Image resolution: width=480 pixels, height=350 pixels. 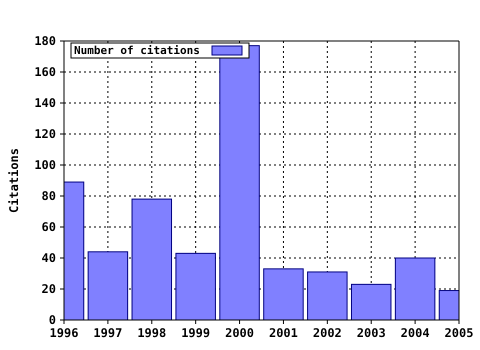 What do you see at coordinates (195, 333) in the screenshot?
I see `x-tick-label: 1999` at bounding box center [195, 333].